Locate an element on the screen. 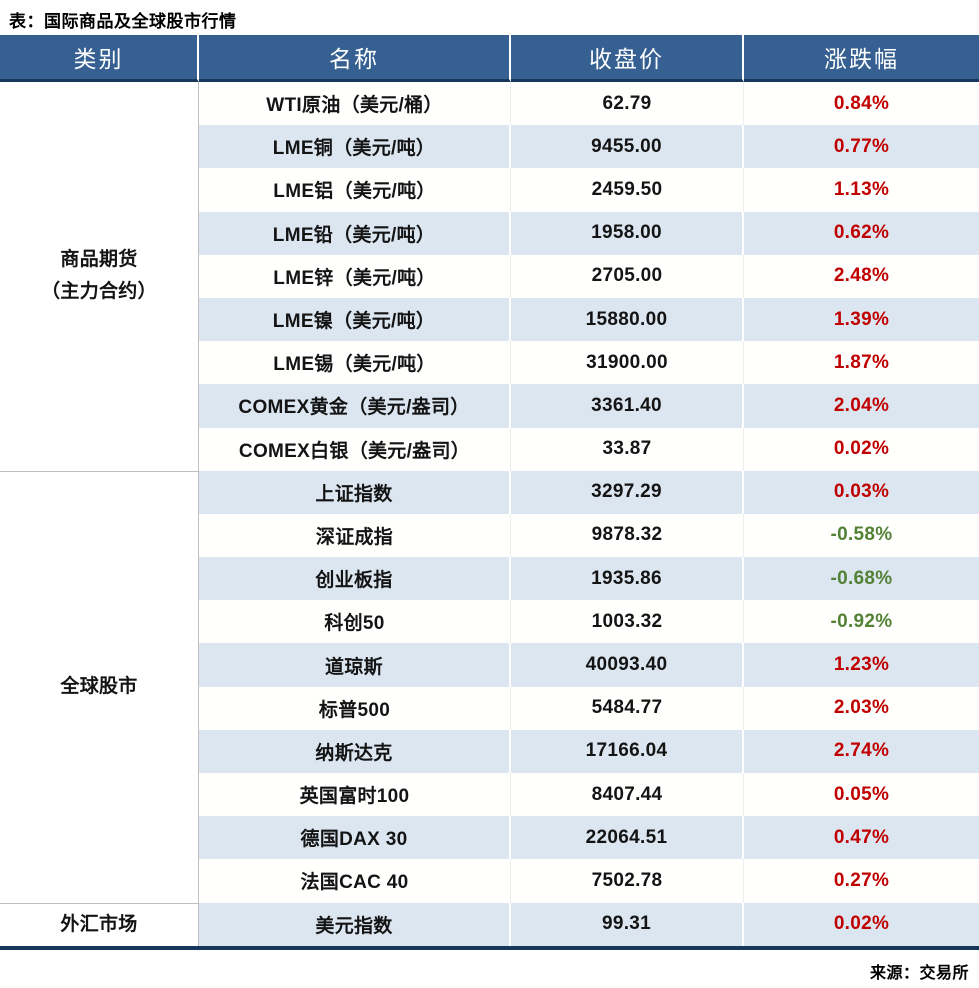 The height and width of the screenshot is (988, 979). change-percent-cell: 1.23% is located at coordinates (861, 665).